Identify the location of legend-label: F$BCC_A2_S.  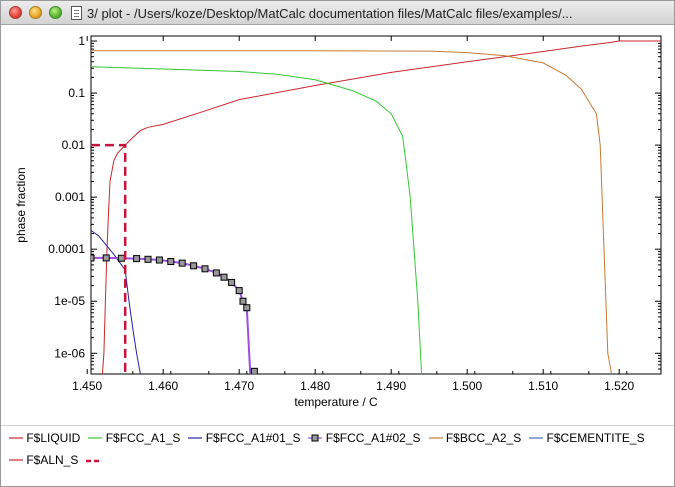
(482, 438).